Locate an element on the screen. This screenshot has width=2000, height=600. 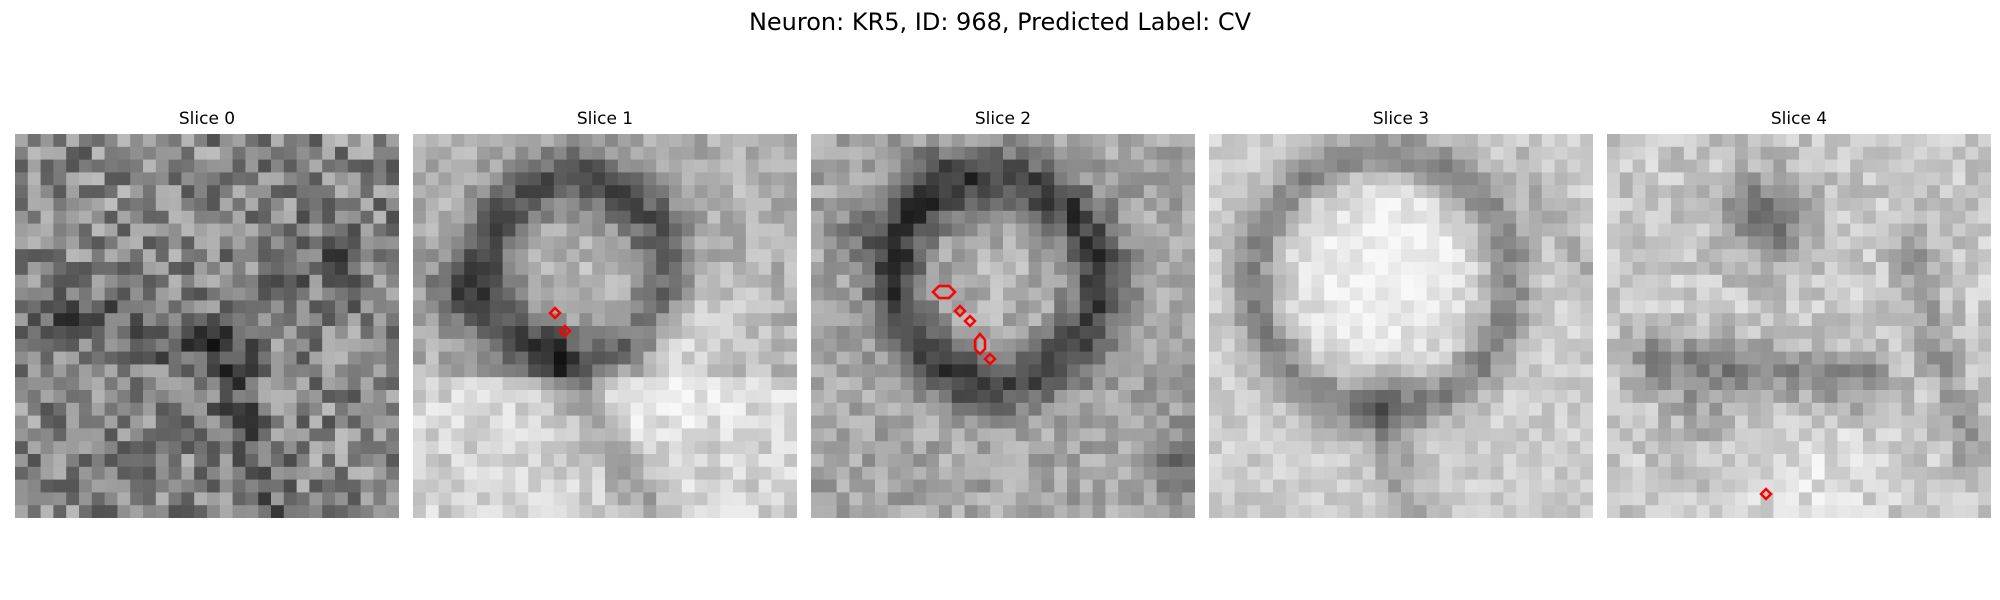
slice-1-canvas is located at coordinates (605, 326).